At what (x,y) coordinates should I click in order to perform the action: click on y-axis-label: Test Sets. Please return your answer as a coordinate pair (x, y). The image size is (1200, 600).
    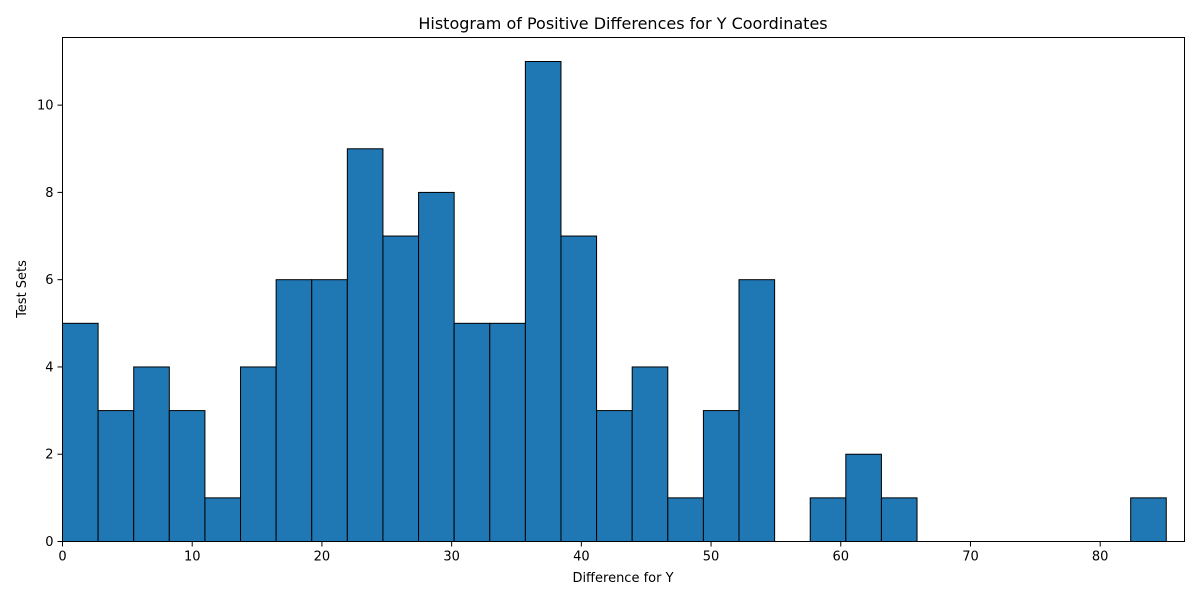
    Looking at the image, I should click on (22, 289).